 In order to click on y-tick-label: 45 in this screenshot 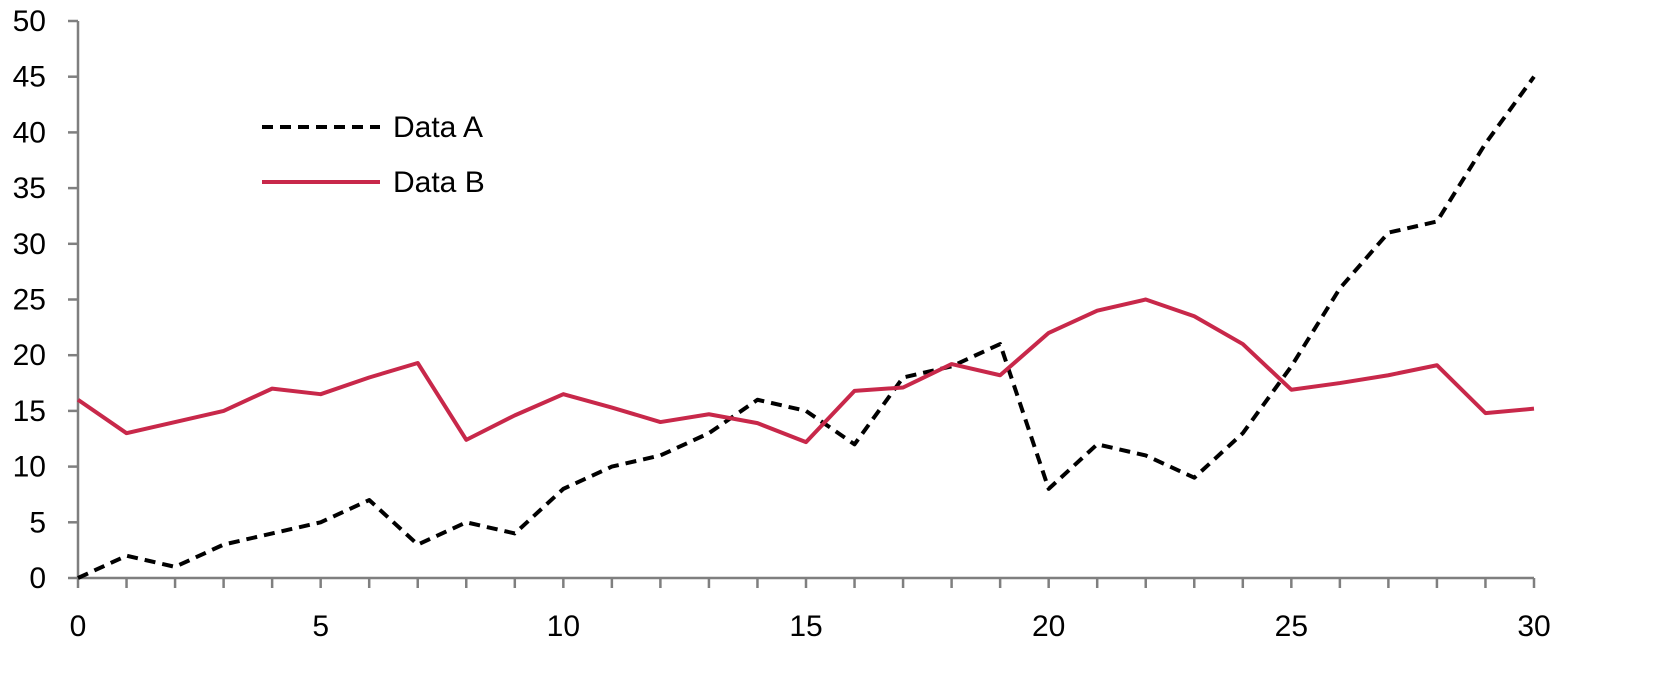, I will do `click(29, 77)`.